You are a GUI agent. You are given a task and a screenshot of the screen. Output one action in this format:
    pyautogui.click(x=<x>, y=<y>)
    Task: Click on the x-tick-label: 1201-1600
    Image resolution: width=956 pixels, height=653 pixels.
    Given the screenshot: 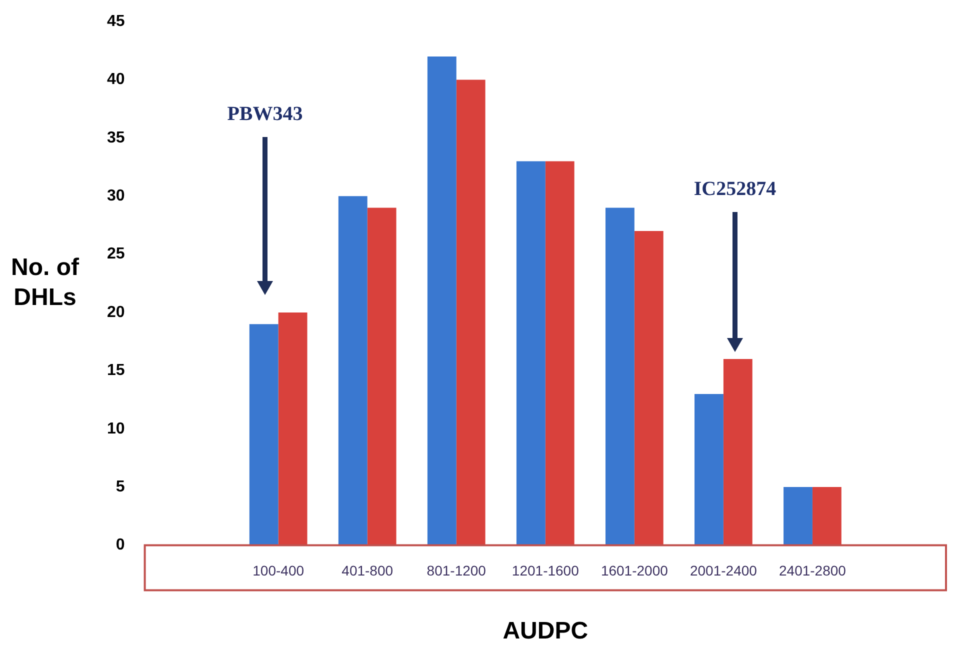 What is the action you would take?
    pyautogui.click(x=546, y=570)
    